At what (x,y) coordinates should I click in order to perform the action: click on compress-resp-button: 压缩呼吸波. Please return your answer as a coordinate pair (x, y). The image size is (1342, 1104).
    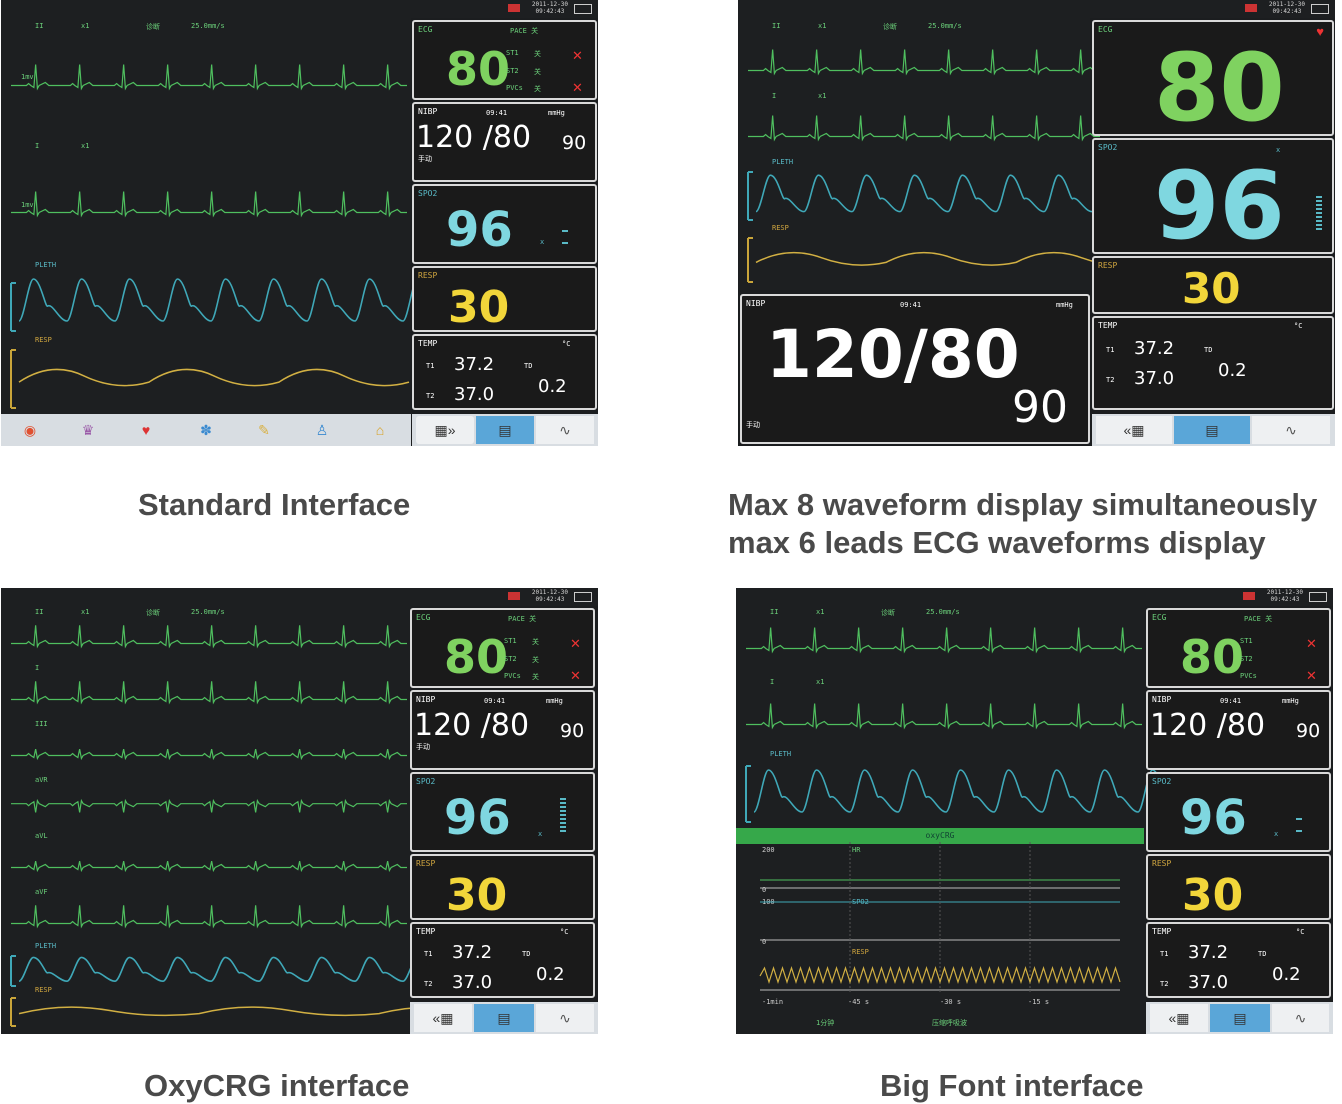
    Looking at the image, I should click on (949, 1023).